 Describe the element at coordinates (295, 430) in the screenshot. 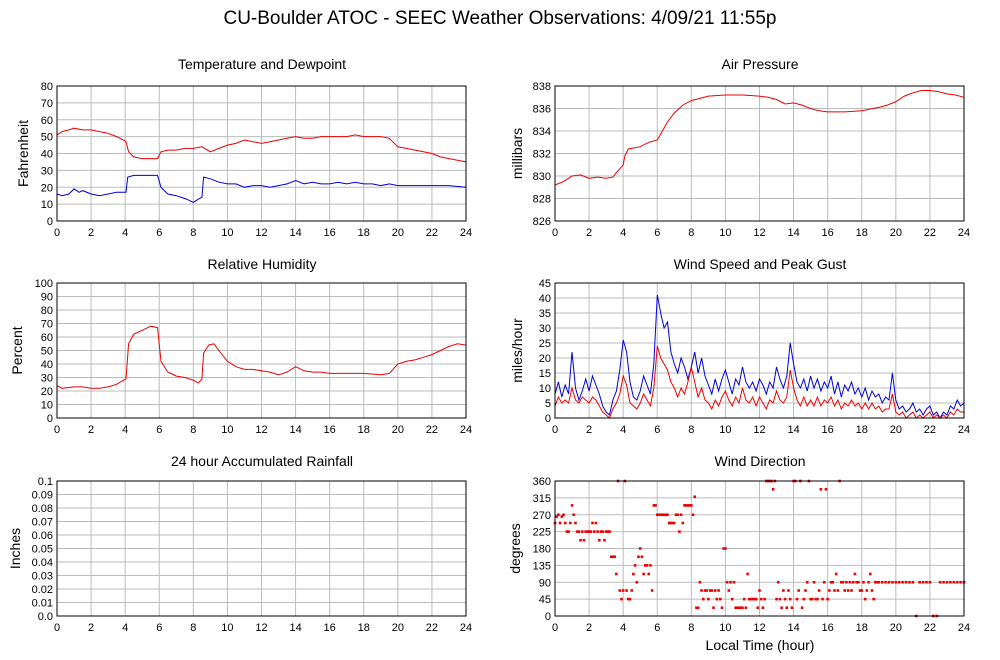

I see `x-tick-label: 14` at that location.